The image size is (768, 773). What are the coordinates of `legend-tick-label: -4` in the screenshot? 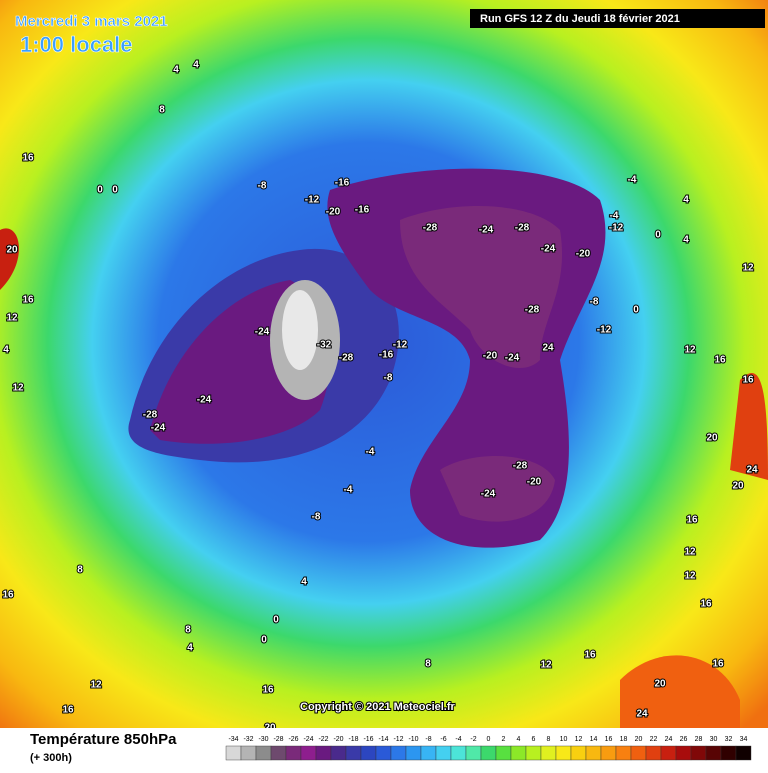 It's located at (458, 739).